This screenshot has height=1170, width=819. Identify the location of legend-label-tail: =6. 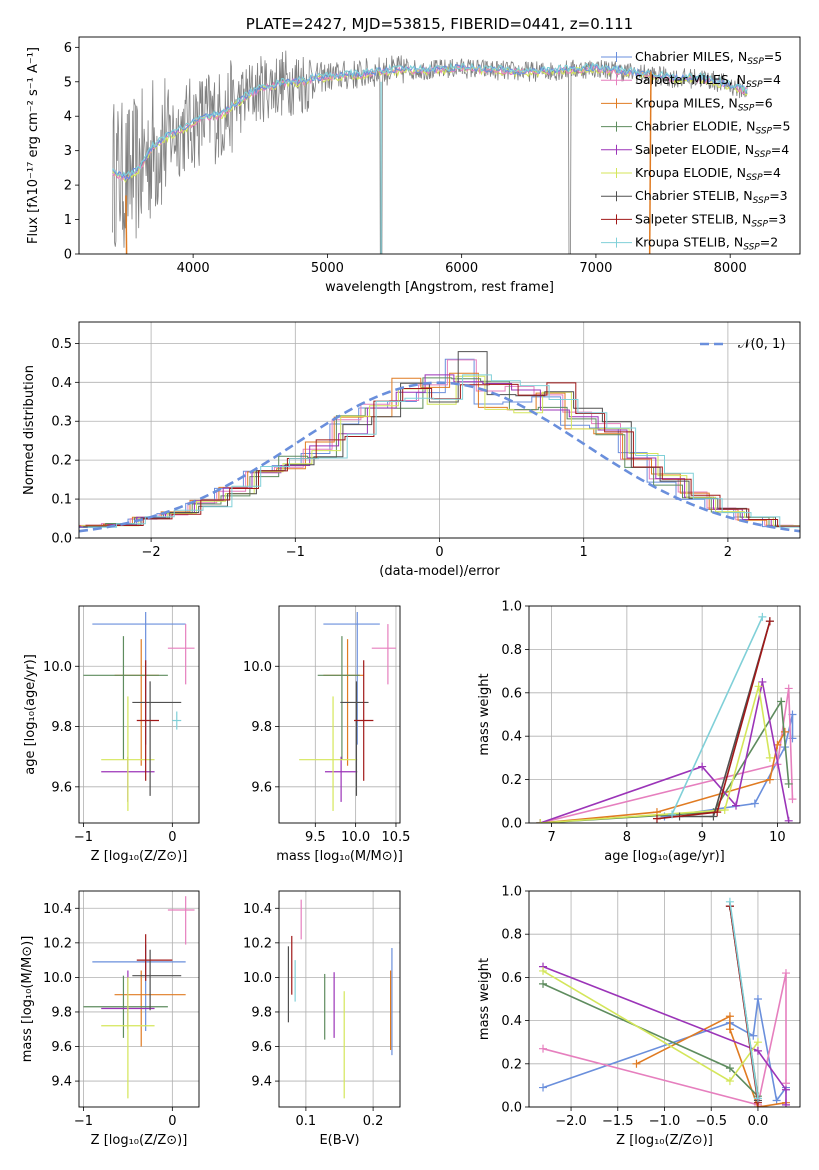
(763, 102).